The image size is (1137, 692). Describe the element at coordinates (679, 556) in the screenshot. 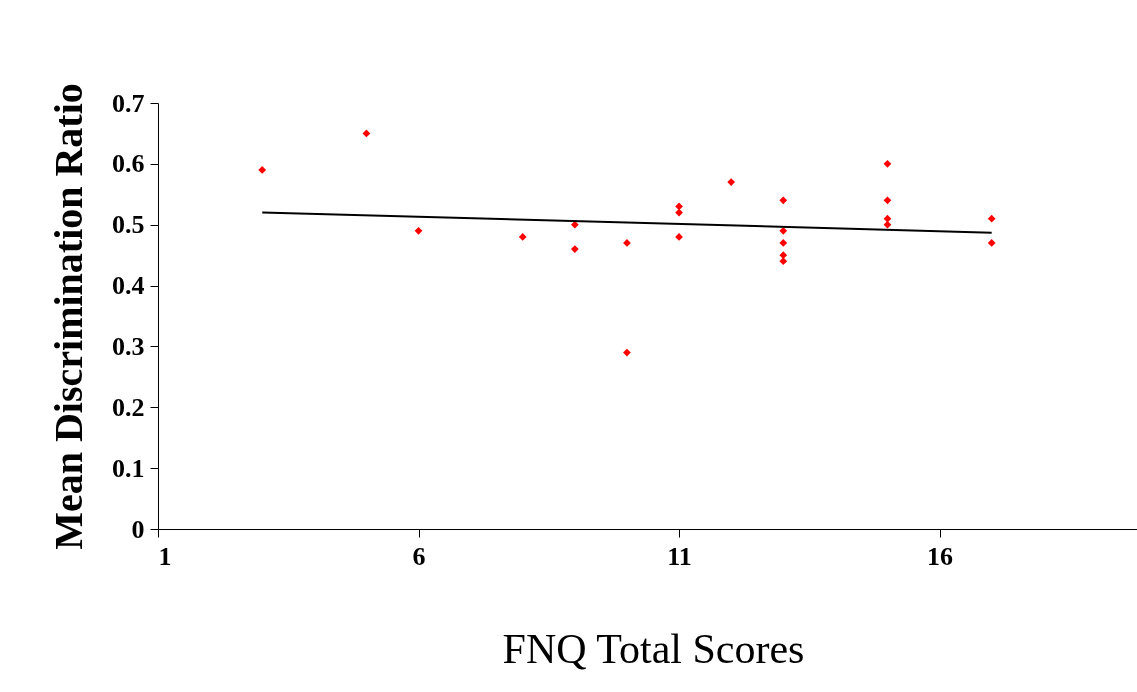

I see `x-tick-label: 11` at that location.